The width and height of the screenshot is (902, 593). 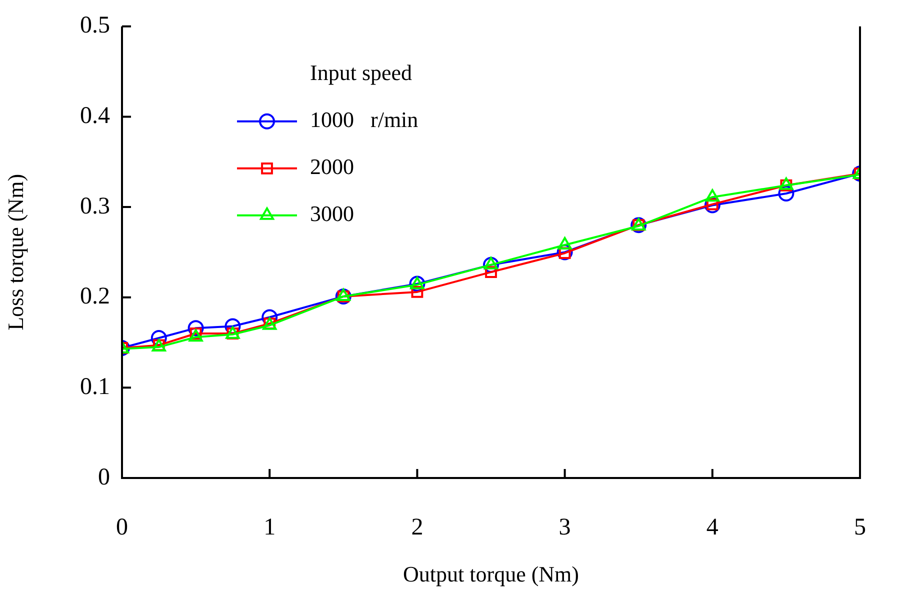 I want to click on legend-label: 2000, so click(x=332, y=167).